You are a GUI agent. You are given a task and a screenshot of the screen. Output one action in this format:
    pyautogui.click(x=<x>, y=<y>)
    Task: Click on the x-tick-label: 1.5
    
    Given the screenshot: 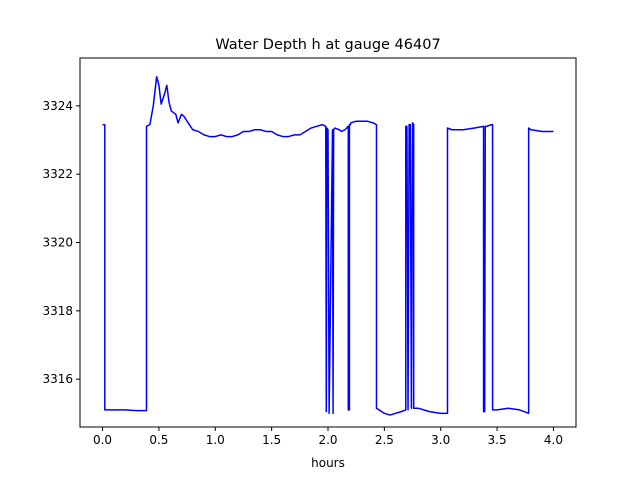 What is the action you would take?
    pyautogui.click(x=271, y=440)
    